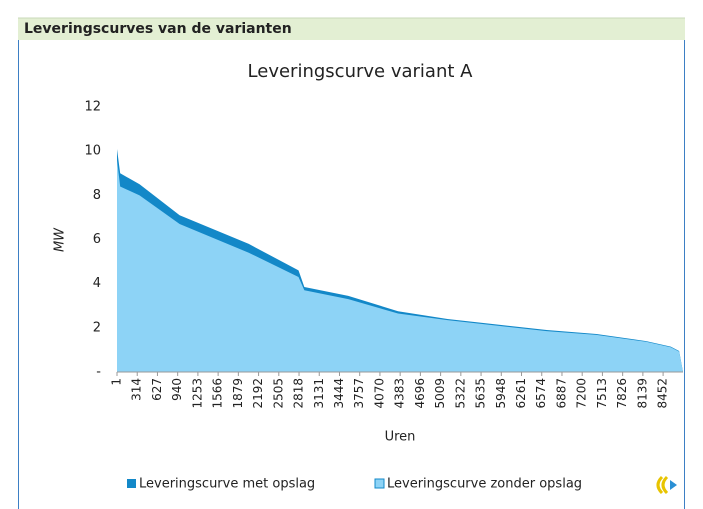 The width and height of the screenshot is (703, 509). Describe the element at coordinates (97, 239) in the screenshot. I see `y-tick-label: 6` at that location.